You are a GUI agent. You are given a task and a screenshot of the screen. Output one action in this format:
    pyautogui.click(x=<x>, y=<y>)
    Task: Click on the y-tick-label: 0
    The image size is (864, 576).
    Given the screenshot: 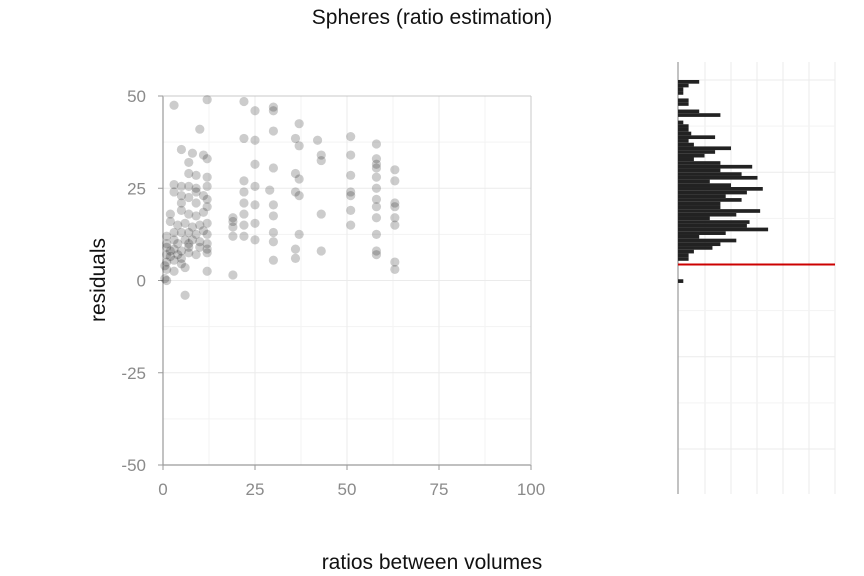 What is the action you would take?
    pyautogui.click(x=141, y=281)
    